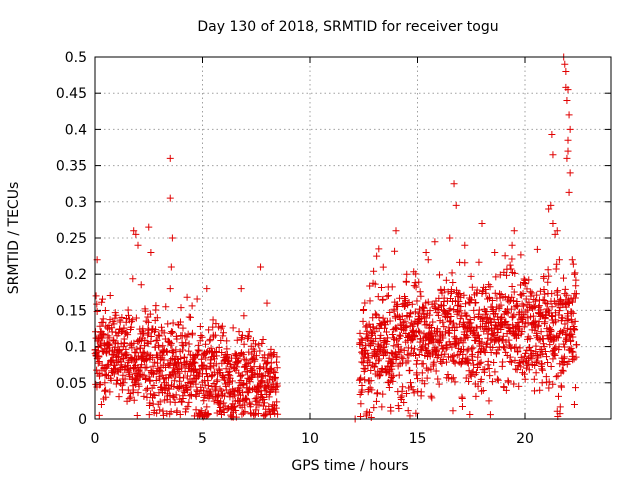 The width and height of the screenshot is (640, 480). What do you see at coordinates (71, 167) in the screenshot?
I see `y-tick-label: 0.35` at bounding box center [71, 167].